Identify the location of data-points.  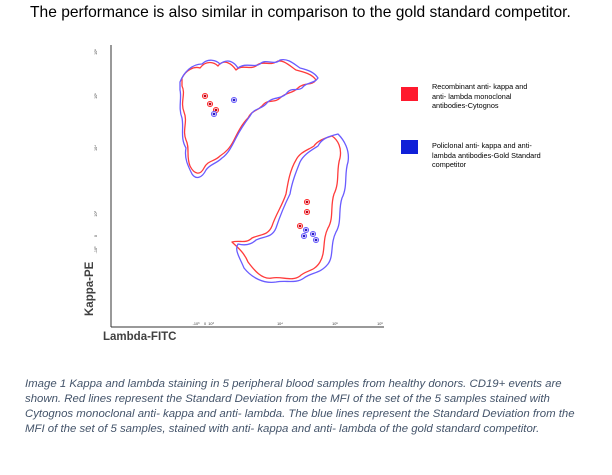
(260, 168).